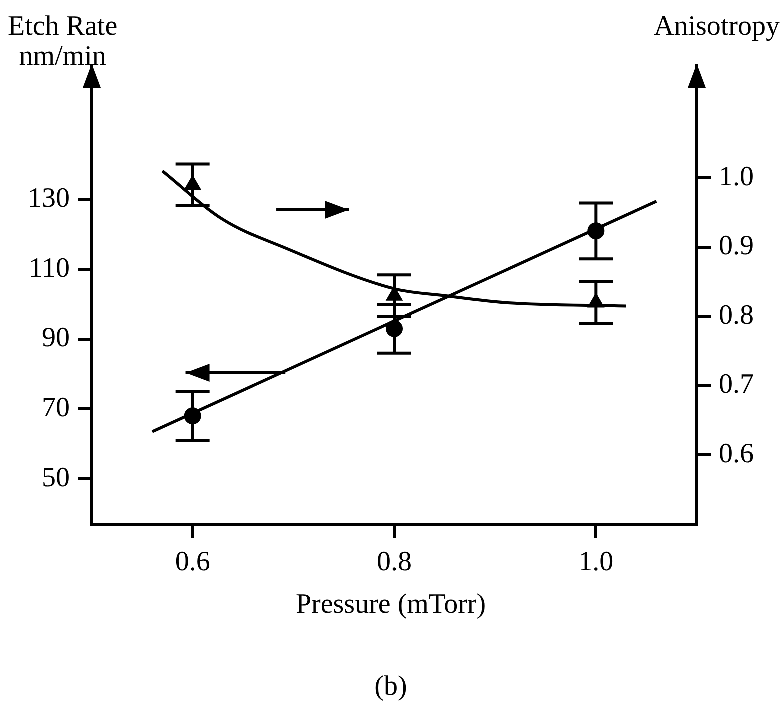 This screenshot has width=782, height=718. What do you see at coordinates (596, 562) in the screenshot?
I see `x-tick-label: 1.0` at bounding box center [596, 562].